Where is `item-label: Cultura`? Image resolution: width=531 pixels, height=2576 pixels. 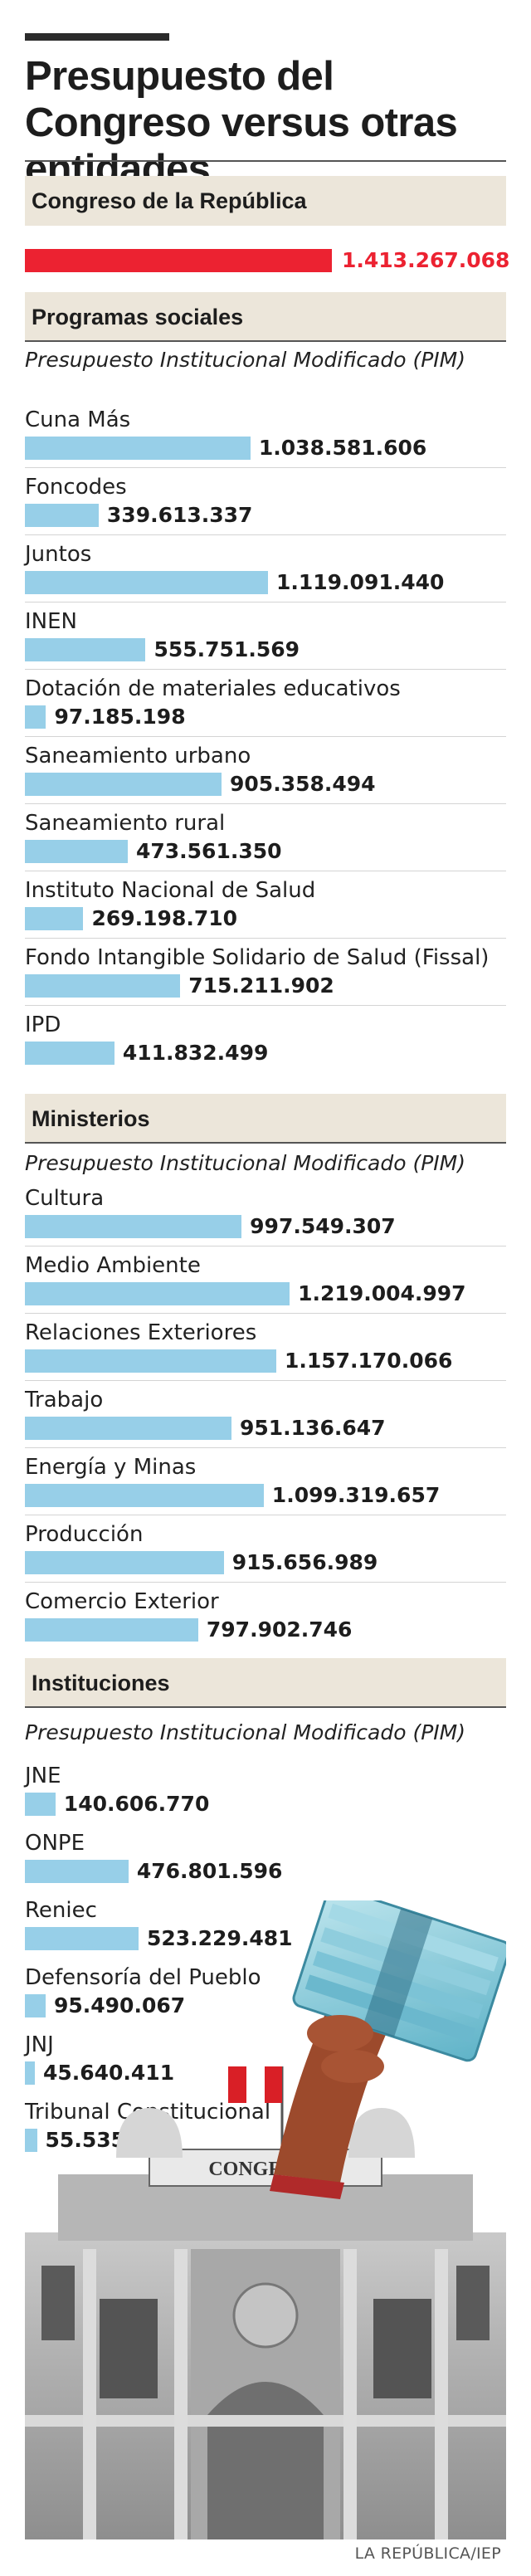 item-label: Cultura is located at coordinates (64, 1199).